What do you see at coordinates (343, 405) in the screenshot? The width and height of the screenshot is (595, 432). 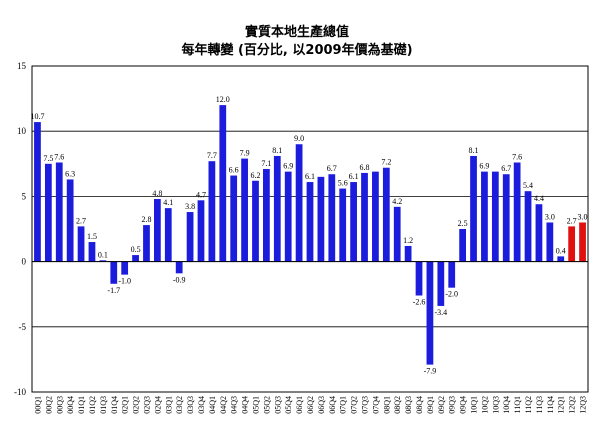 I see `x-category-label: 07Q1` at bounding box center [343, 405].